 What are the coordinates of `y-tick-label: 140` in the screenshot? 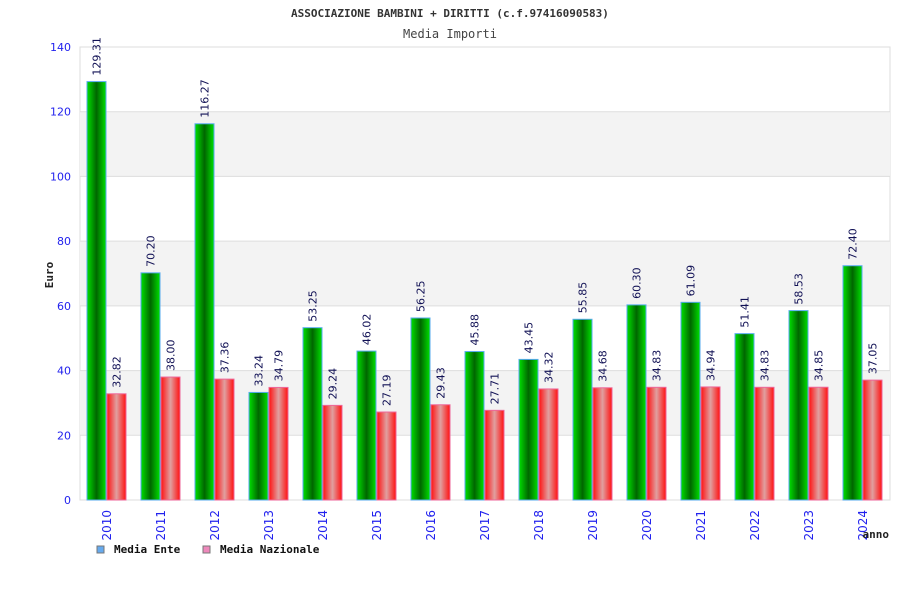 It's located at (60, 47).